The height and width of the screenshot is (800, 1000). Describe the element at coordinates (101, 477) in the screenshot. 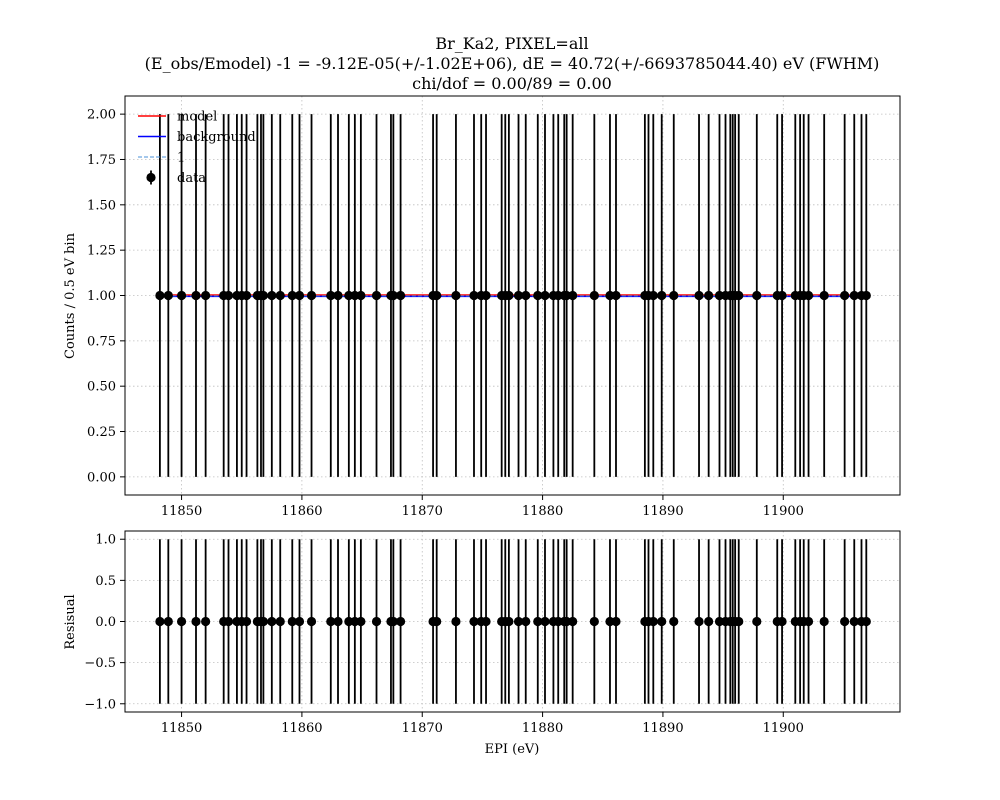

I see `spectrum-y-tick-label: 0.00` at that location.